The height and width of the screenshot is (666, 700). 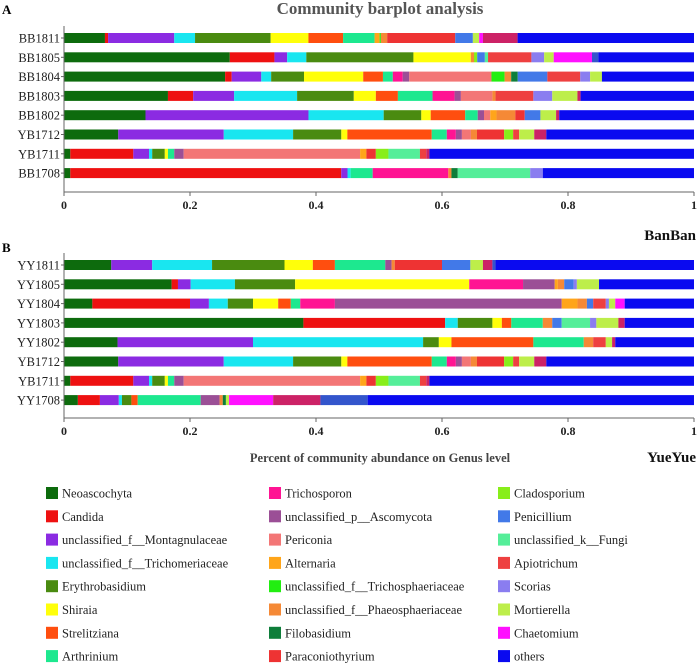 I want to click on bar-segment-YY1804-candida, so click(x=141, y=303).